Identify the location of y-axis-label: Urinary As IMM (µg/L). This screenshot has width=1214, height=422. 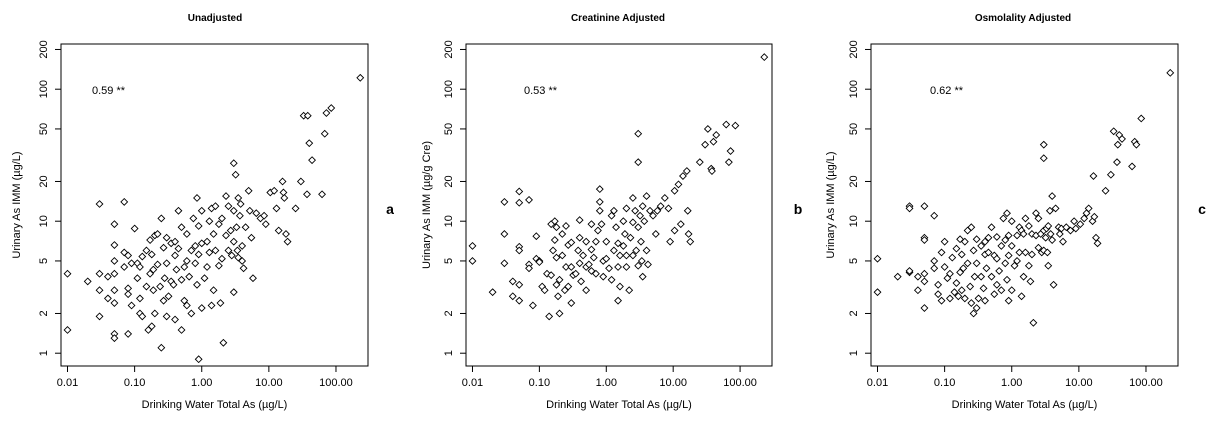
(17, 204).